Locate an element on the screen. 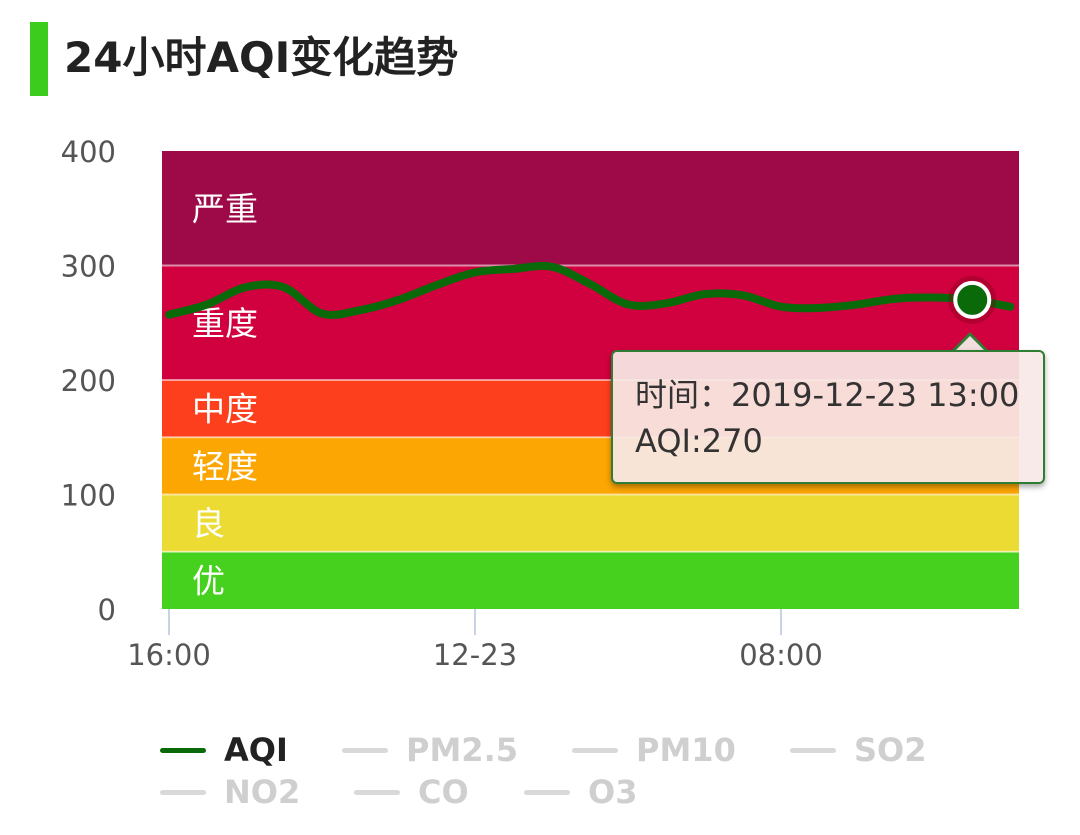 This screenshot has width=1080, height=835. legend-item-aqi: AQI is located at coordinates (224, 750).